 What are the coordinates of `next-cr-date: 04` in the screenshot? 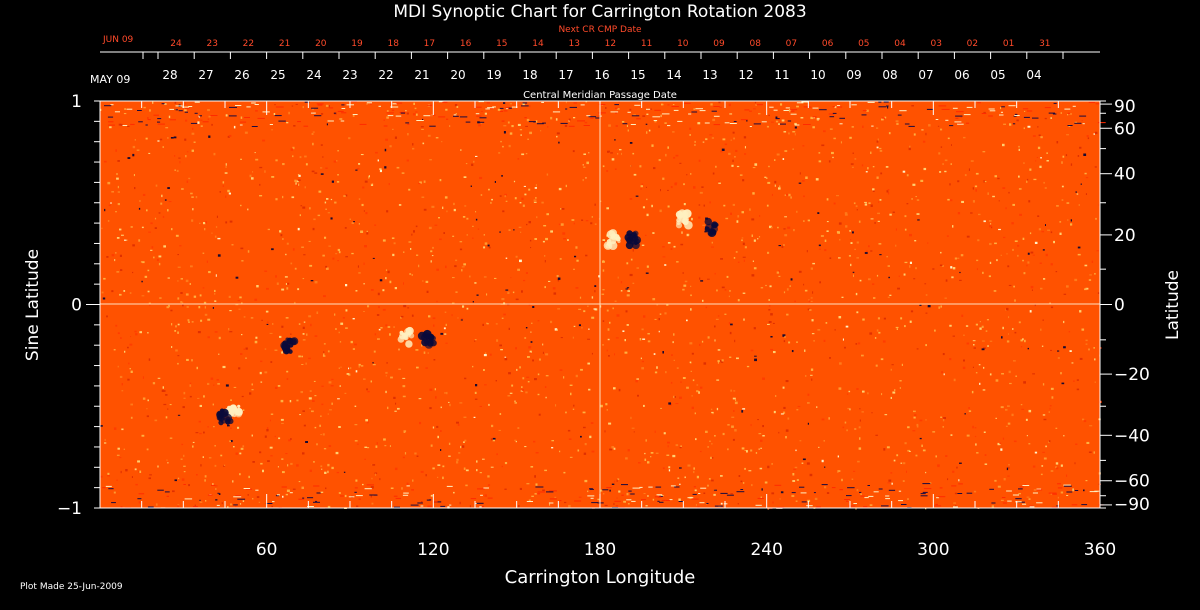 It's located at (900, 44).